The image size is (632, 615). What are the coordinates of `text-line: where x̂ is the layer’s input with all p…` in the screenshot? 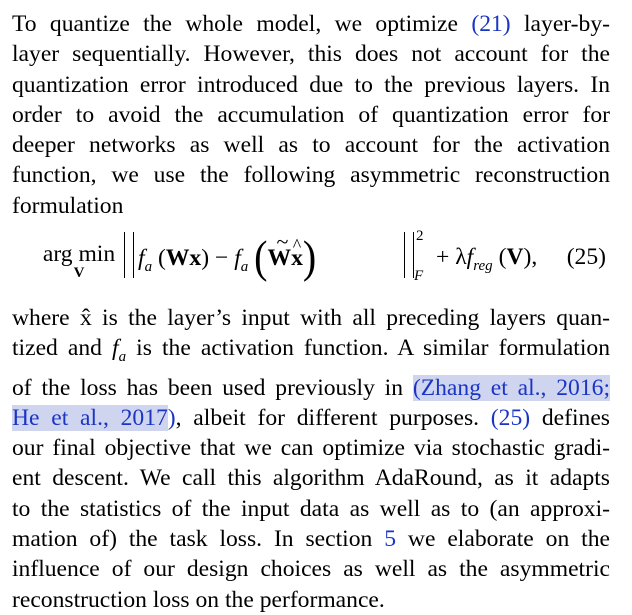 It's located at (311, 318).